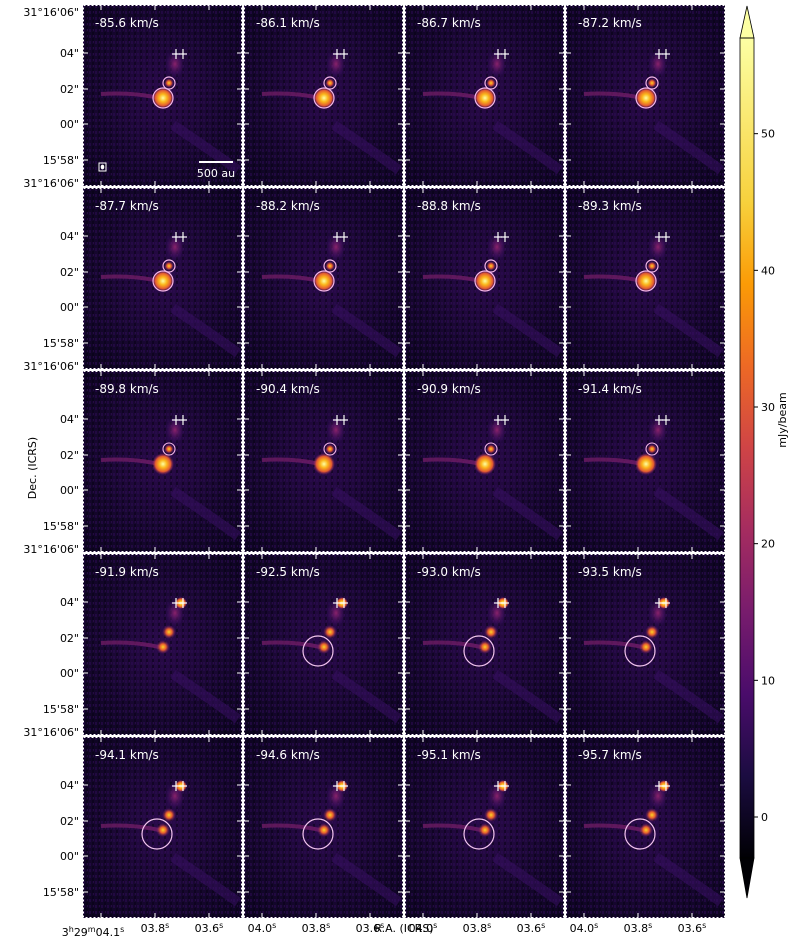 This screenshot has width=793, height=944. I want to click on velocity-label: -86.1 km/s, so click(288, 23).